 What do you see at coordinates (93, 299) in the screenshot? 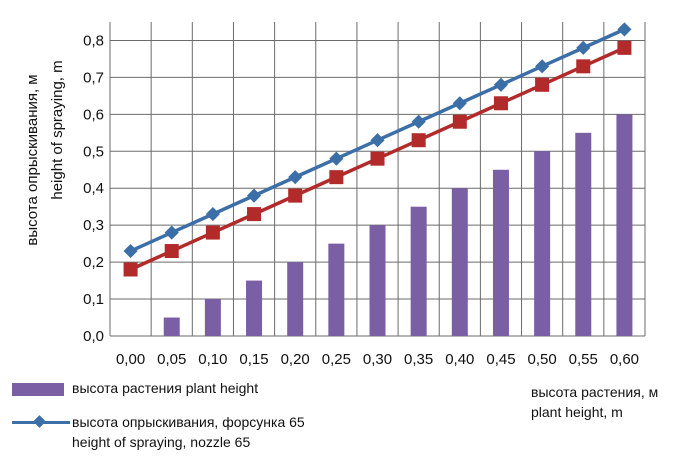
I see `y-tick-label: 0,1` at bounding box center [93, 299].